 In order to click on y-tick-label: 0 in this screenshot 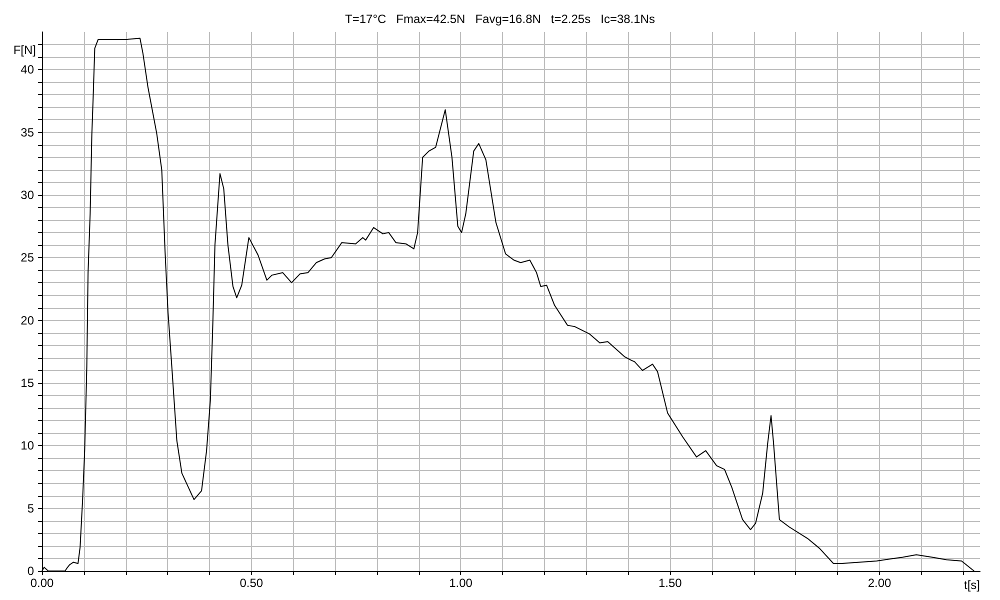, I will do `click(30, 571)`.